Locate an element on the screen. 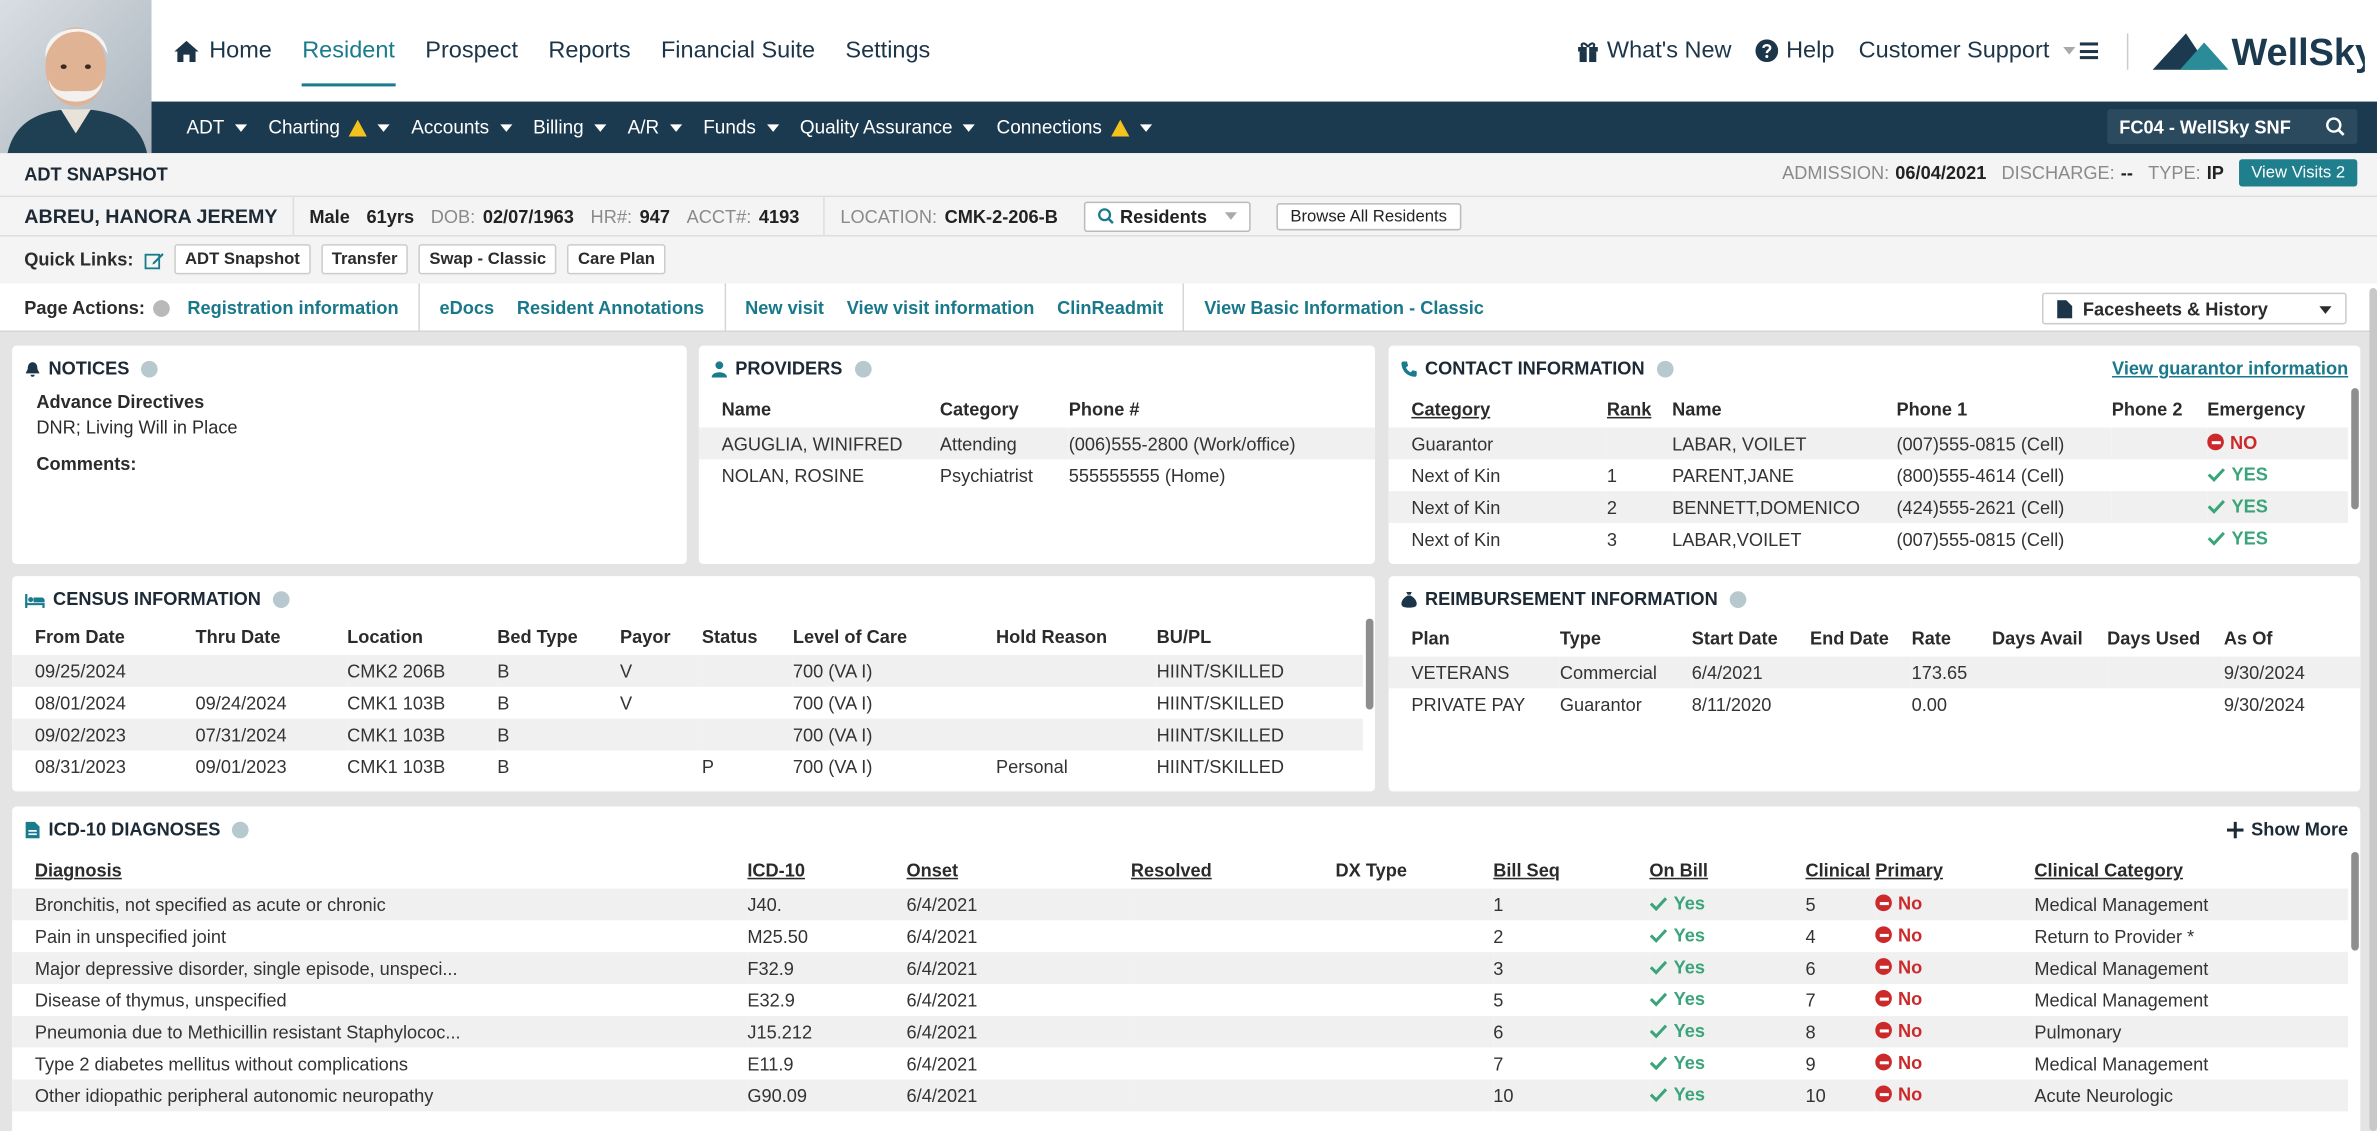  page-scrollbar is located at coordinates (2373, 709).